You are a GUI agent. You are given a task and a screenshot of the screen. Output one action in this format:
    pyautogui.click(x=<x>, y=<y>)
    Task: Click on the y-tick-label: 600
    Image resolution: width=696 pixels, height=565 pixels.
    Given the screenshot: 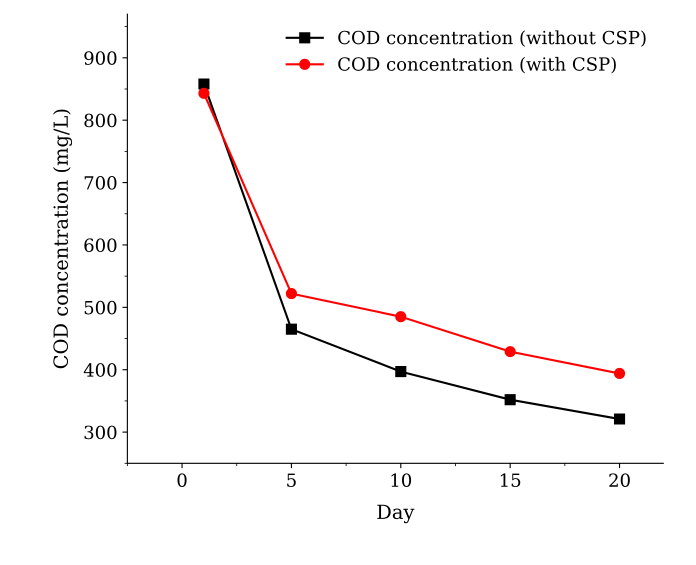 What is the action you would take?
    pyautogui.click(x=100, y=245)
    